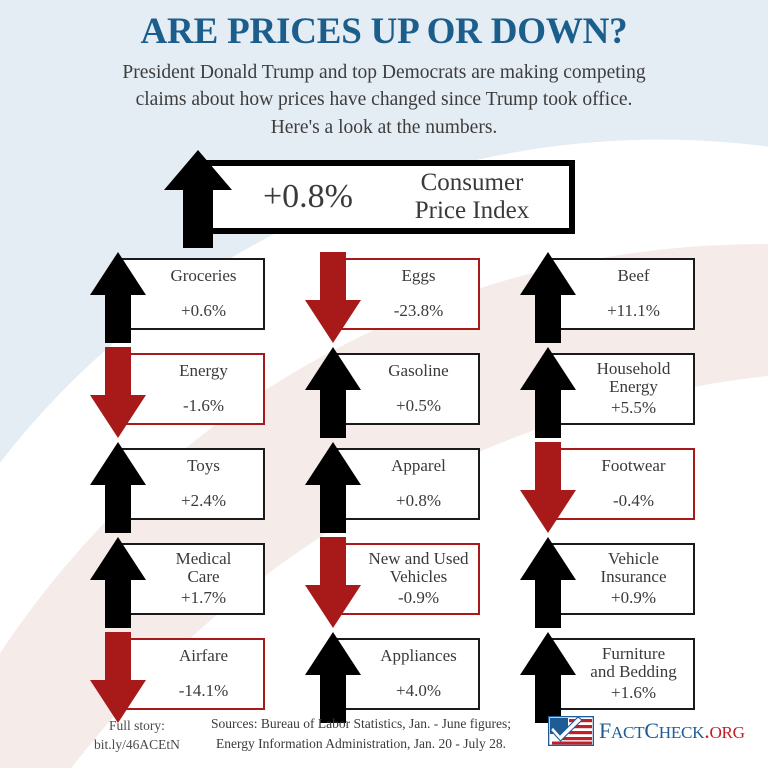 The height and width of the screenshot is (768, 768). Describe the element at coordinates (633, 377) in the screenshot. I see `category-name: Household Energy` at that location.